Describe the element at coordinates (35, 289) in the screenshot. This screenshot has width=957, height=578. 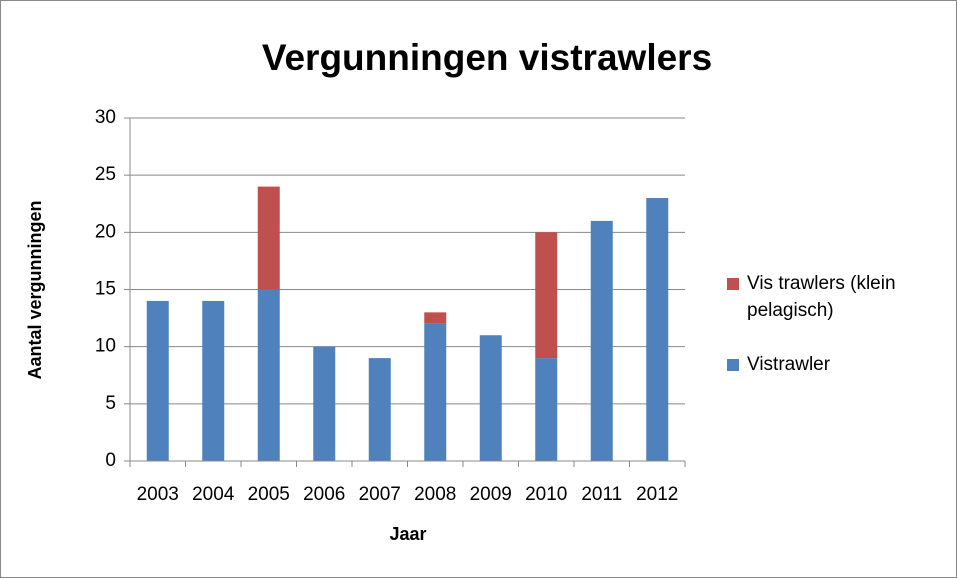
I see `y-axis-label: Aantal vergunningen` at that location.